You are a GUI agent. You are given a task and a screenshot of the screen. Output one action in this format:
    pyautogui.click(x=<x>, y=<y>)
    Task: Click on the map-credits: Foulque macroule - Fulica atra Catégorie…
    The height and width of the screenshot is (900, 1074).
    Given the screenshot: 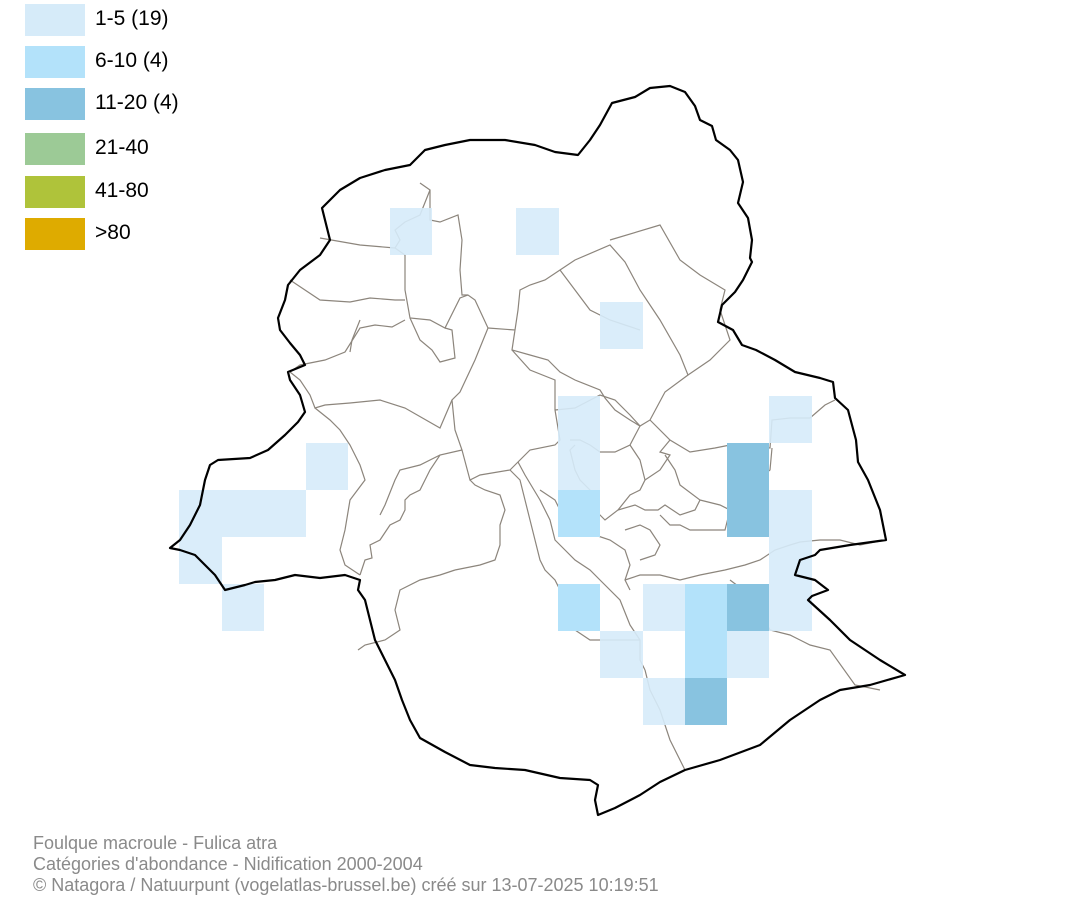 What is the action you would take?
    pyautogui.click(x=346, y=864)
    